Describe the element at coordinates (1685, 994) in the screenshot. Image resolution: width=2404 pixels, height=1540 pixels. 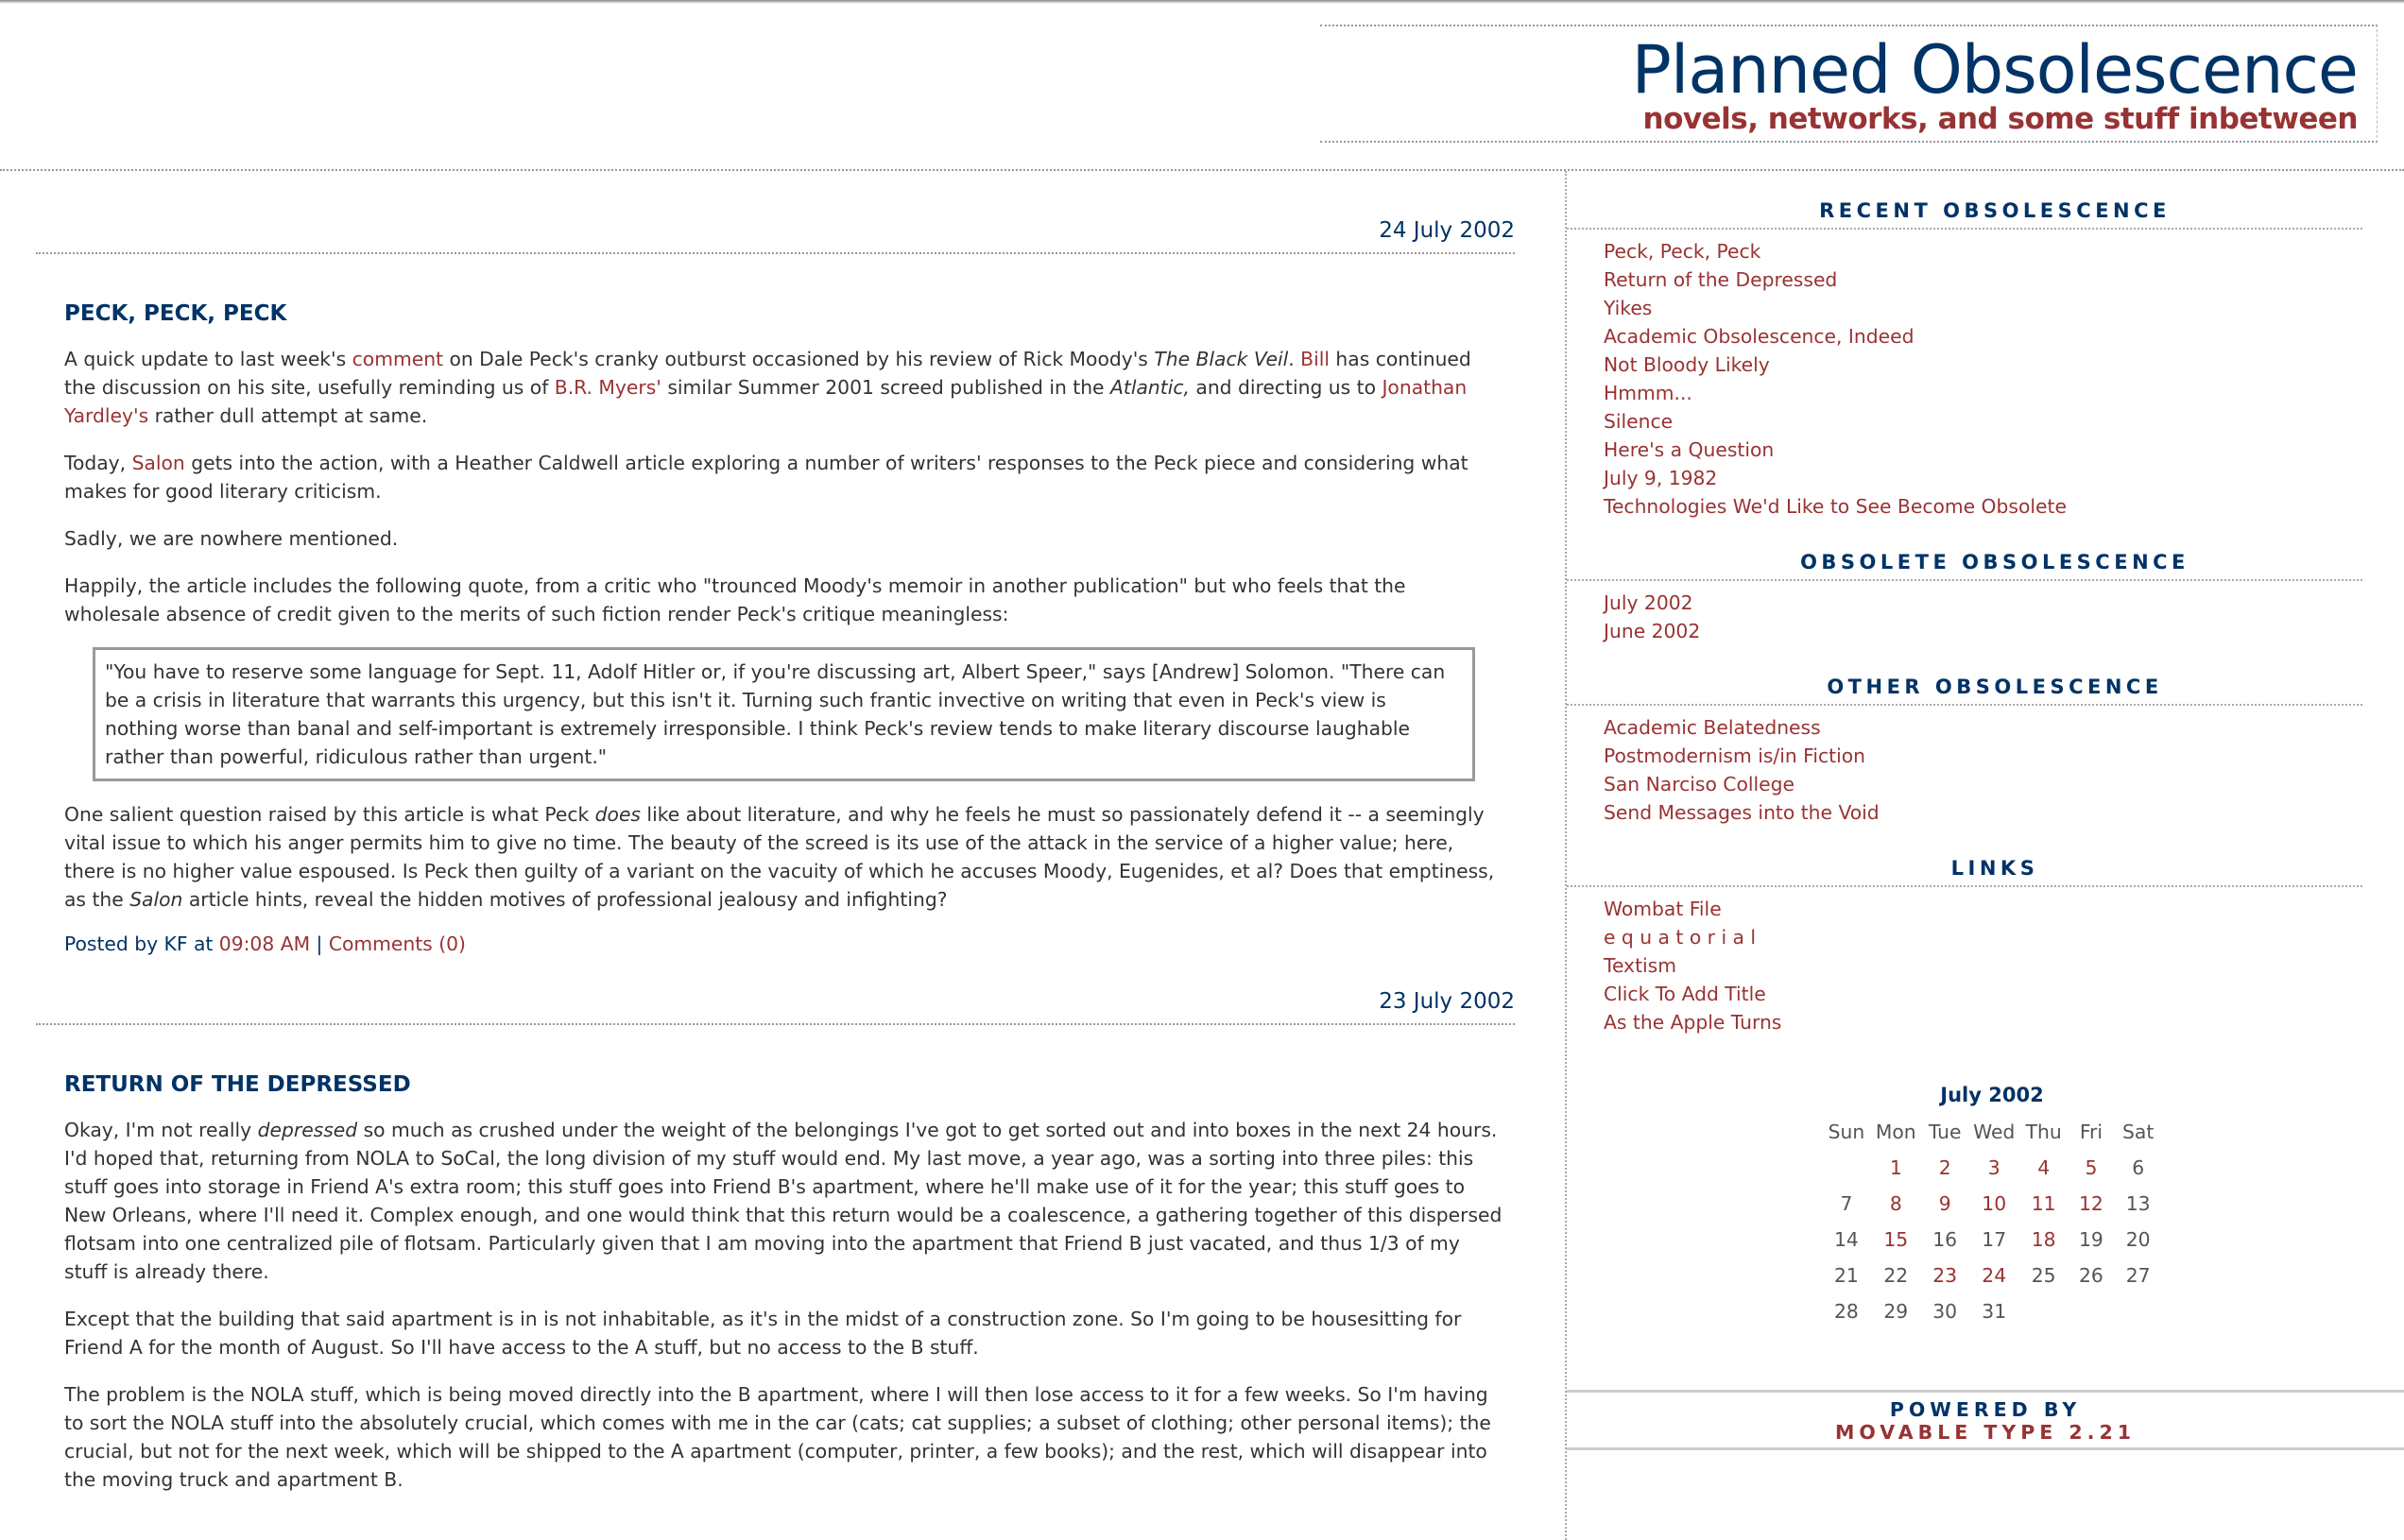
I see `sidebar-link: Click To Add Title` at that location.